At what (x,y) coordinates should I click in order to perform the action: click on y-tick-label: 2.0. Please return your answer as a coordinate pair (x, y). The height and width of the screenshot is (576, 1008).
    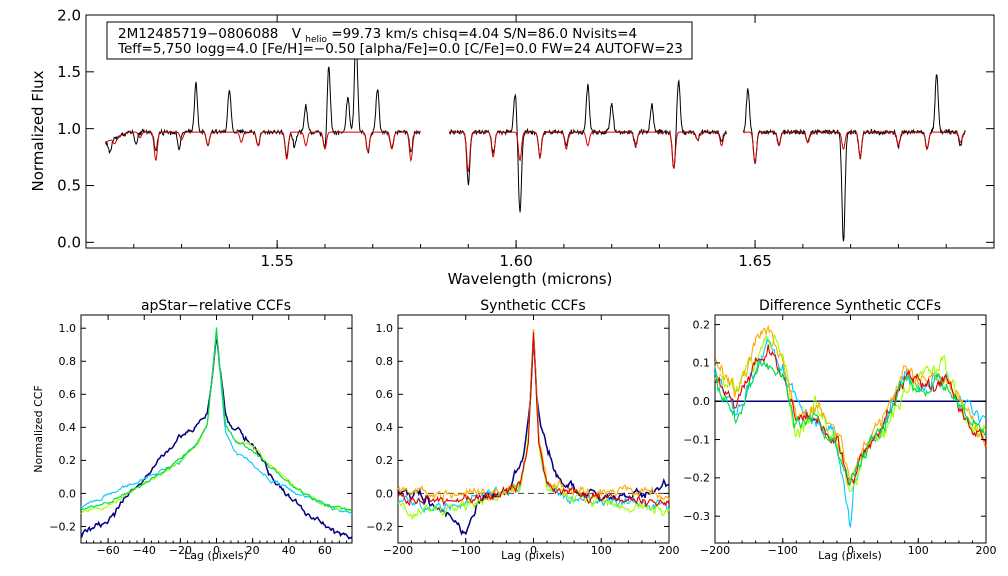
    Looking at the image, I should click on (69, 15).